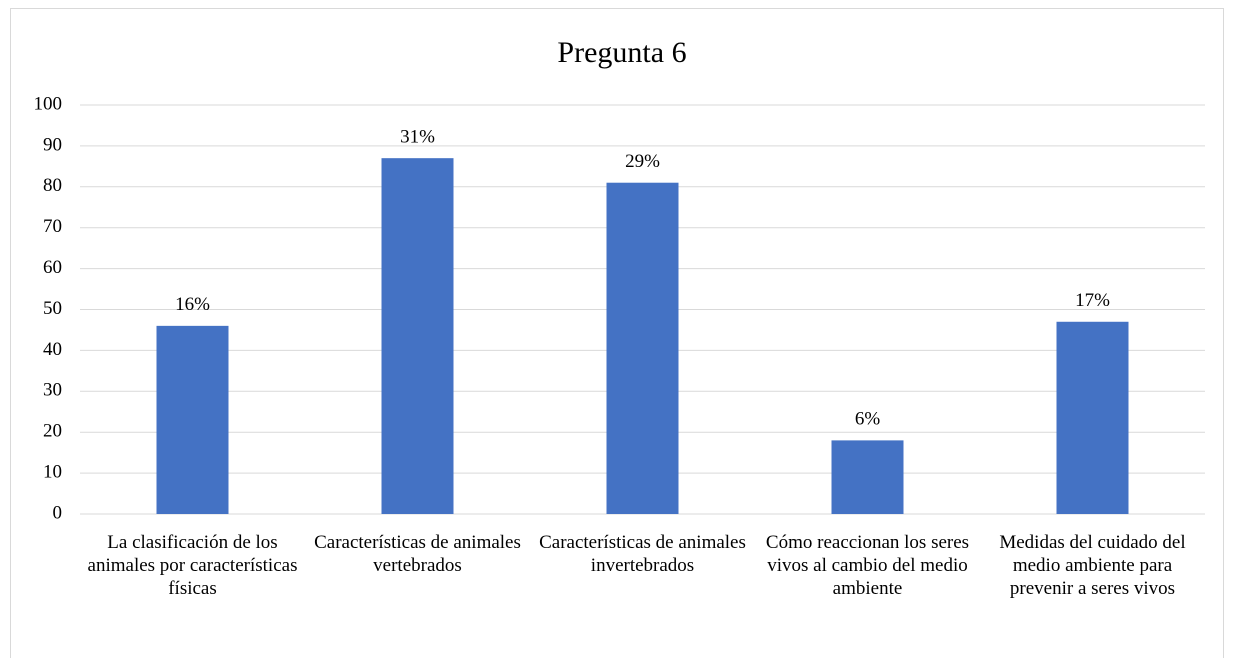 This screenshot has height=658, width=1235. Describe the element at coordinates (1092, 300) in the screenshot. I see `data-label: 17%` at that location.